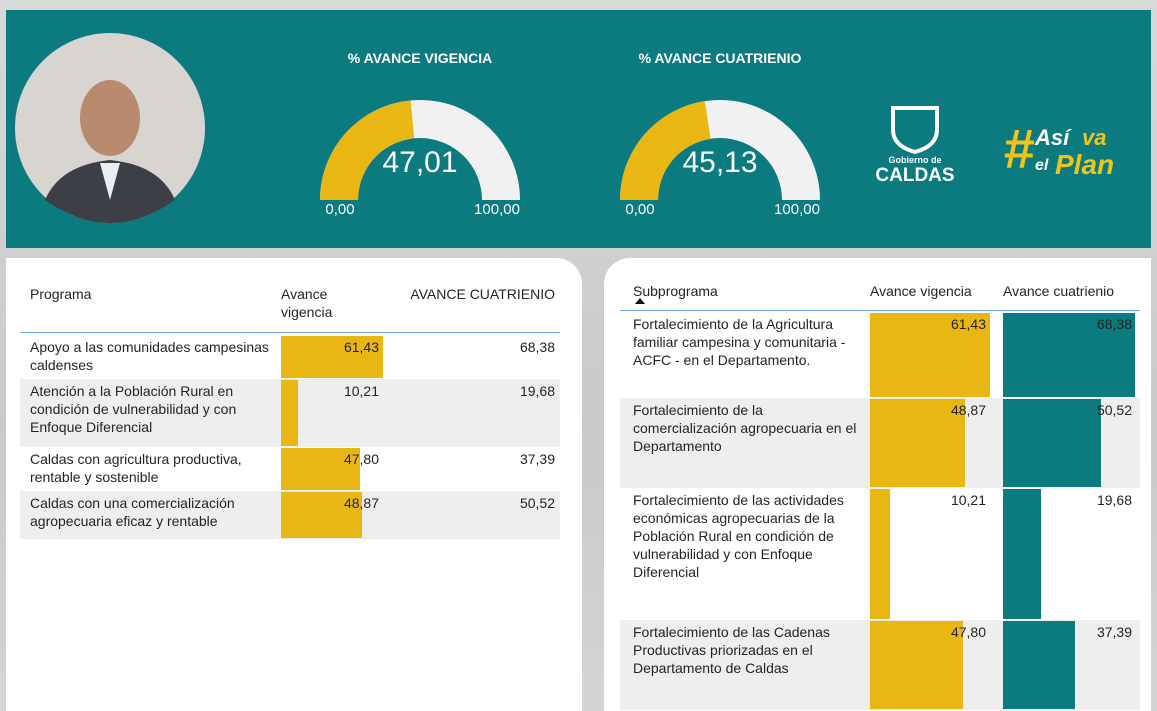 This screenshot has height=711, width=1157. I want to click on column-header: Avance cuatrienio, so click(1059, 291).